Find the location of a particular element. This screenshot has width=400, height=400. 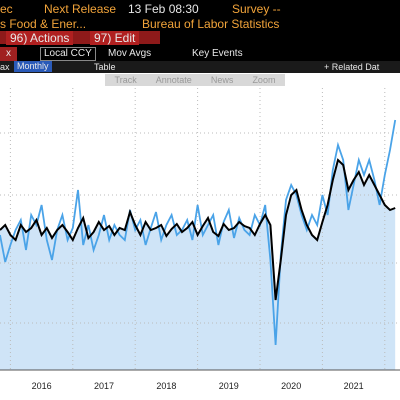

x-tick-label: 2019 is located at coordinates (229, 386).